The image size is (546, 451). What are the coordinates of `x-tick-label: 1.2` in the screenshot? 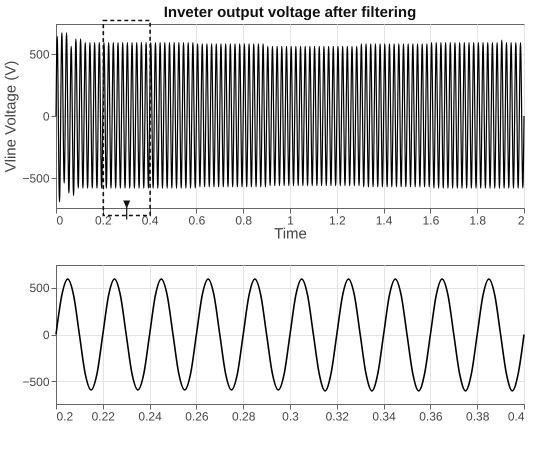 It's located at (337, 221).